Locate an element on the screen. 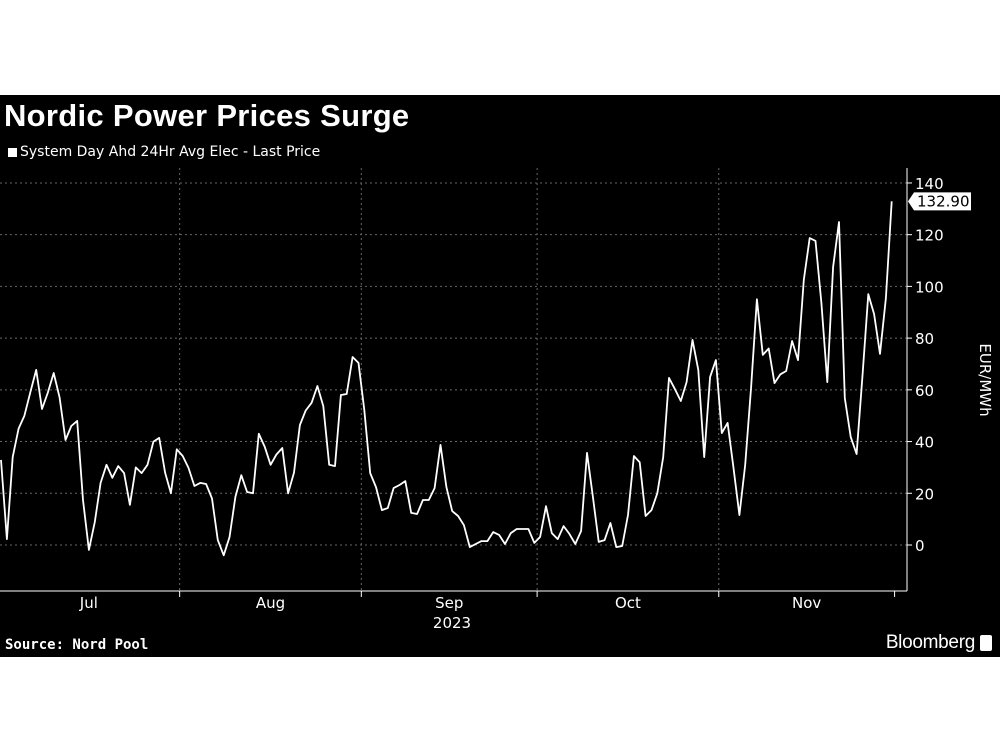 The image size is (1000, 750). brand-text: Bloomberg is located at coordinates (930, 642).